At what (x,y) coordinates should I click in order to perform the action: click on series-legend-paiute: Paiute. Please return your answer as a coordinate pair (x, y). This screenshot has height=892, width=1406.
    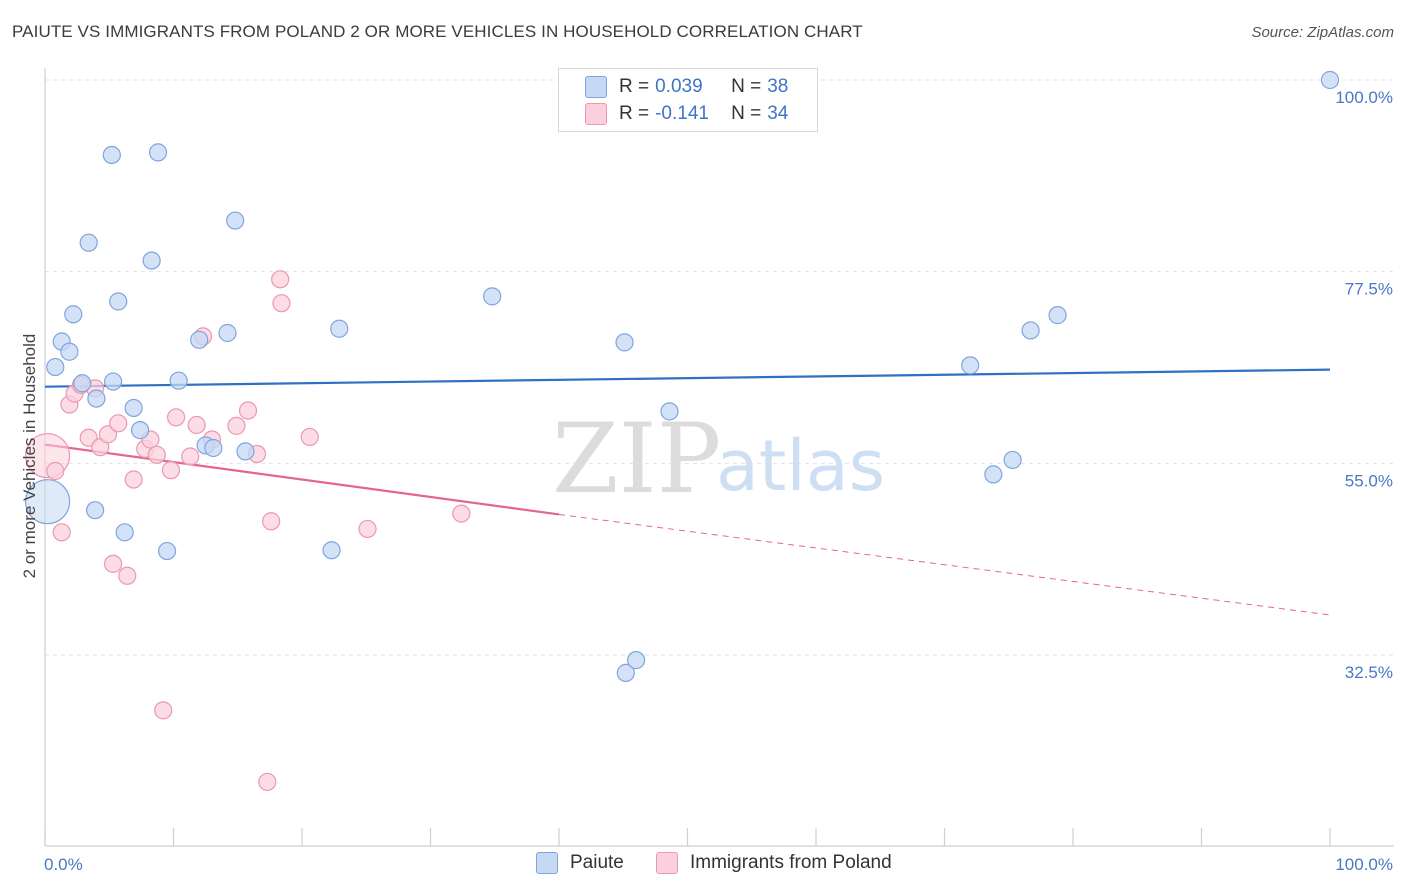
    Looking at the image, I should click on (580, 863).